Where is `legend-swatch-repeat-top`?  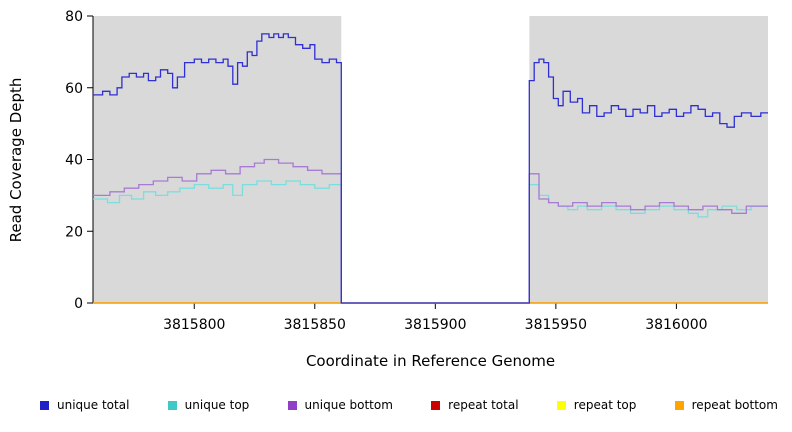 legend-swatch-repeat-top is located at coordinates (561, 405).